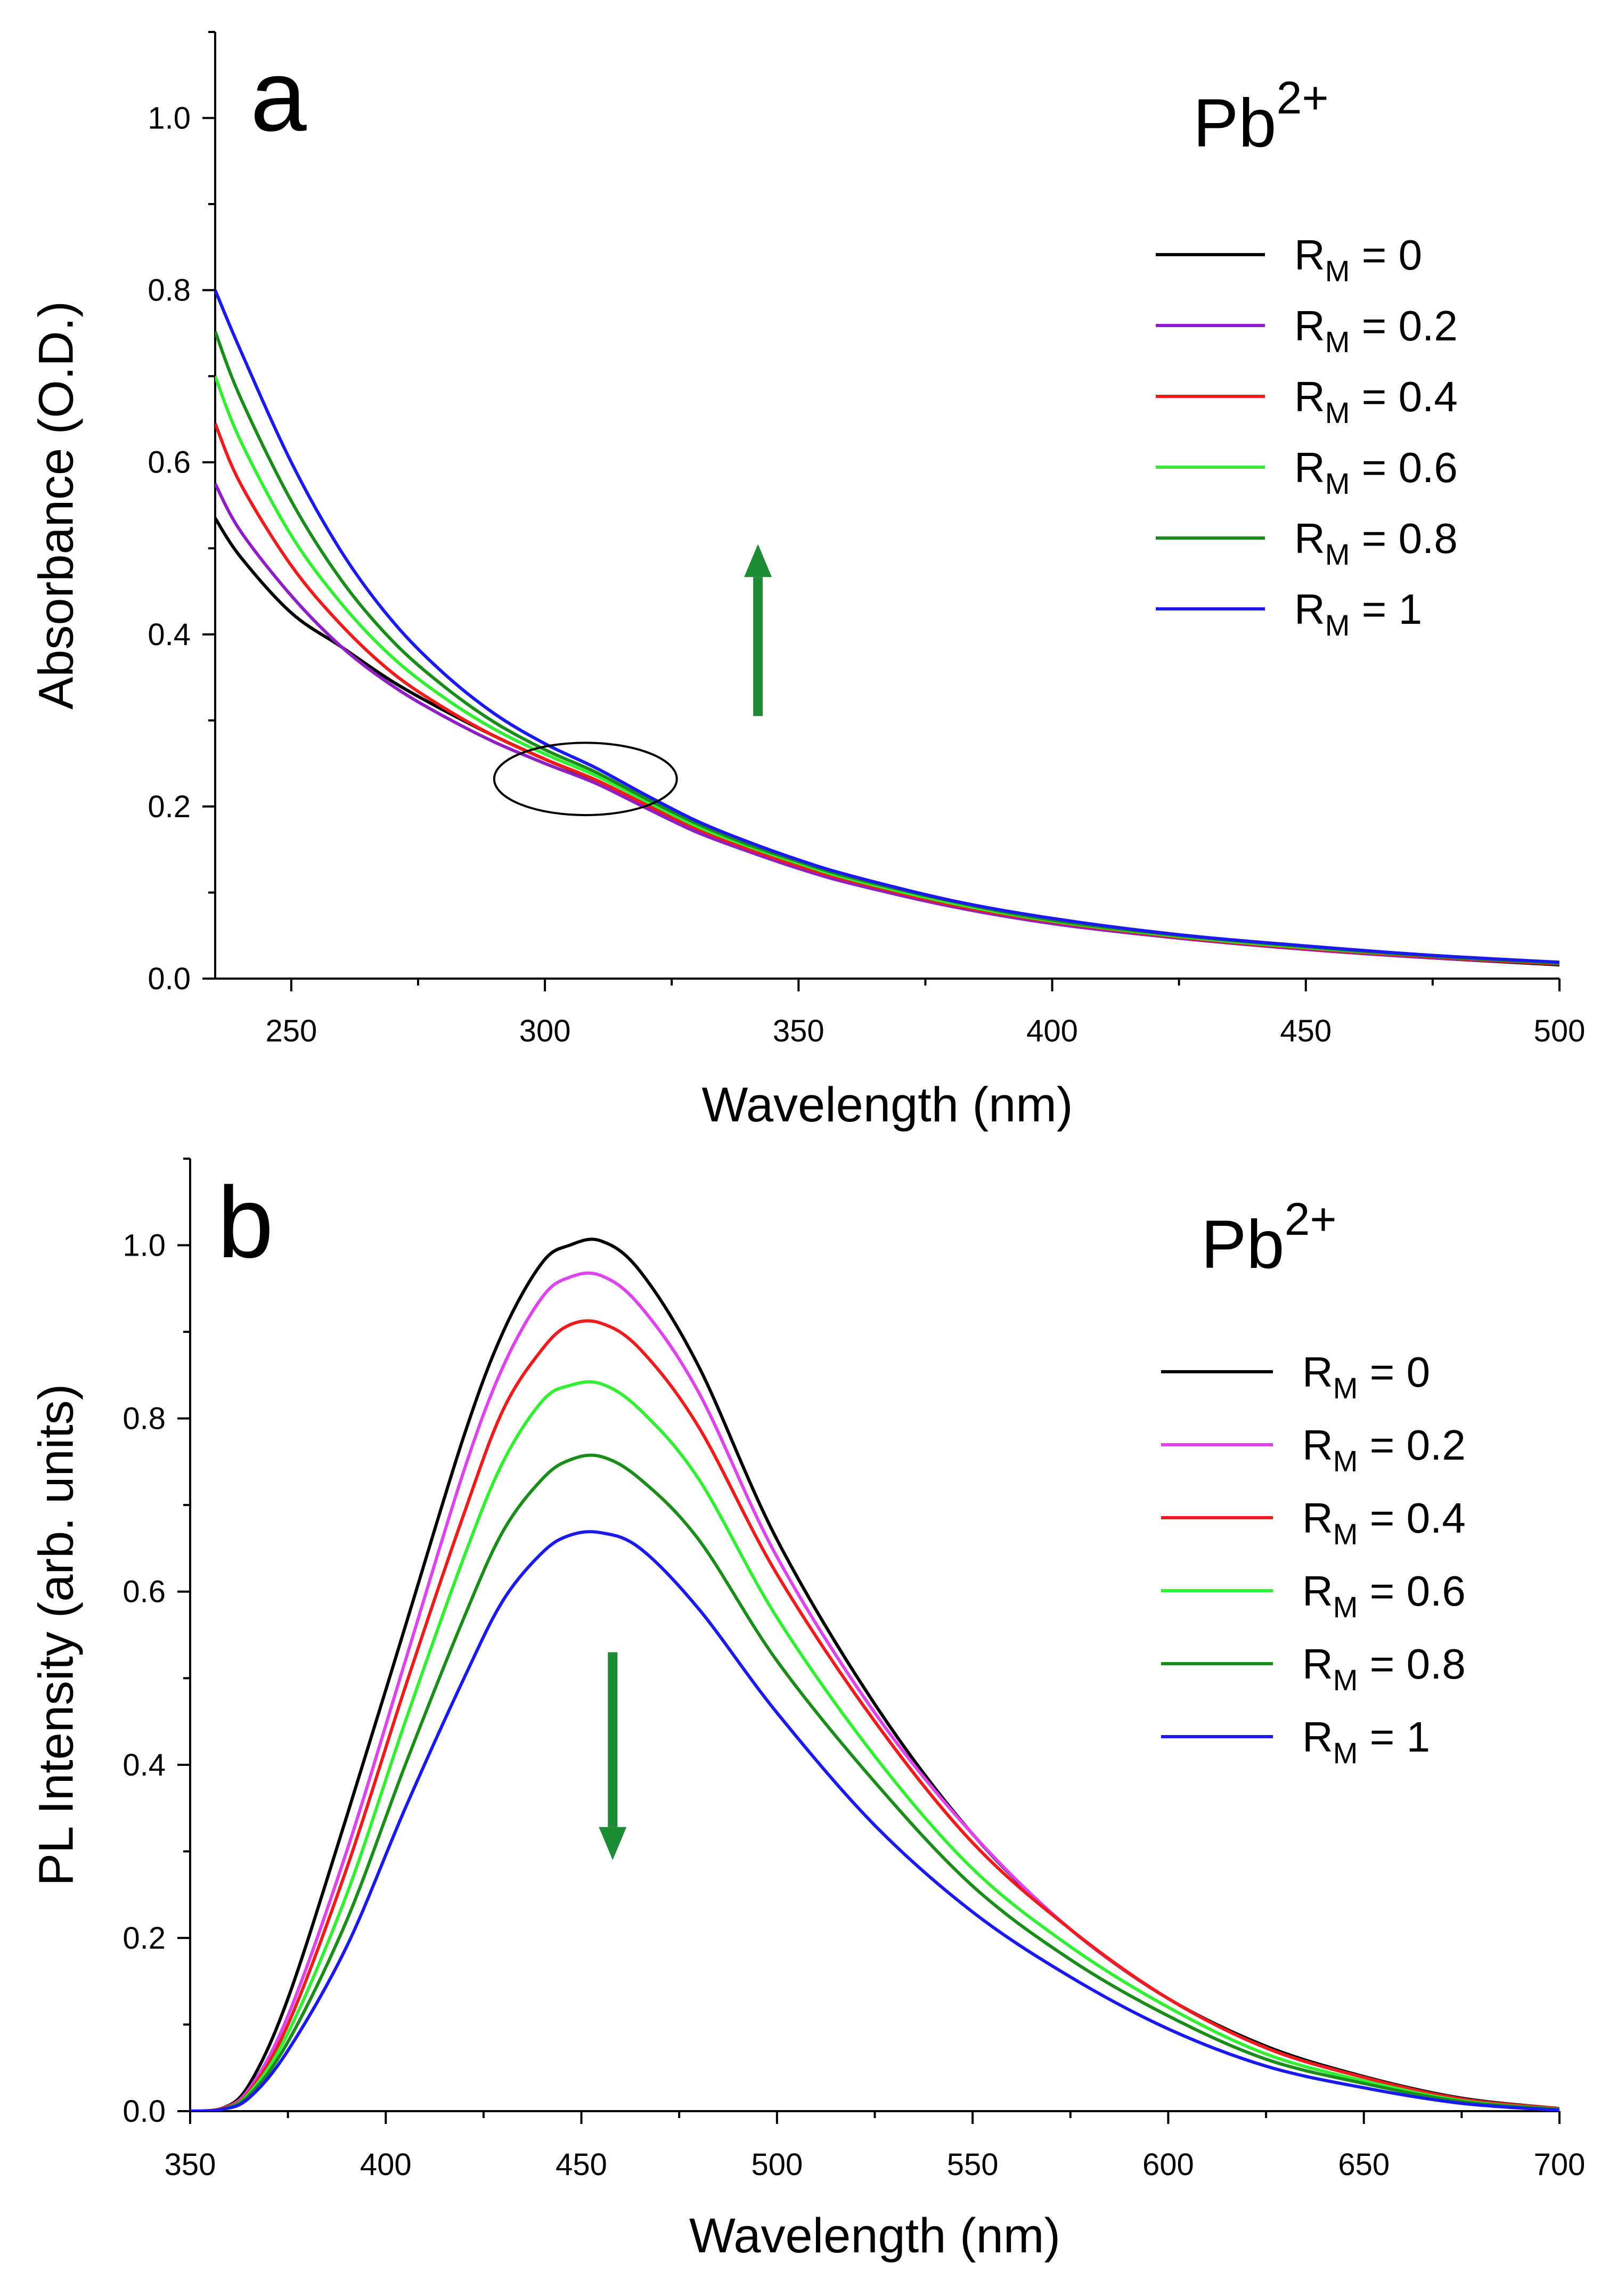 Image resolution: width=1609 pixels, height=2296 pixels. Describe the element at coordinates (1560, 2164) in the screenshot. I see `x-tick-label: 700` at that location.